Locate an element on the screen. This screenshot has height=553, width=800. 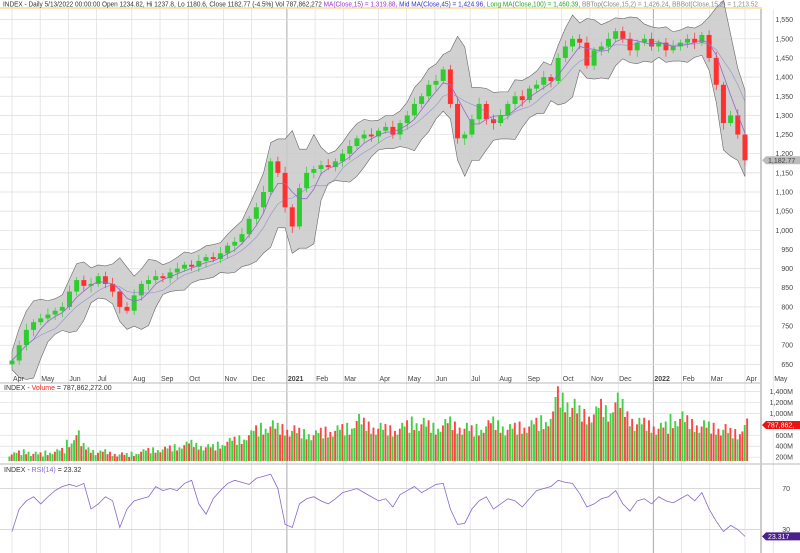
volume-legend: INDEX - Volume = 787,862,272.00 is located at coordinates (58, 388).